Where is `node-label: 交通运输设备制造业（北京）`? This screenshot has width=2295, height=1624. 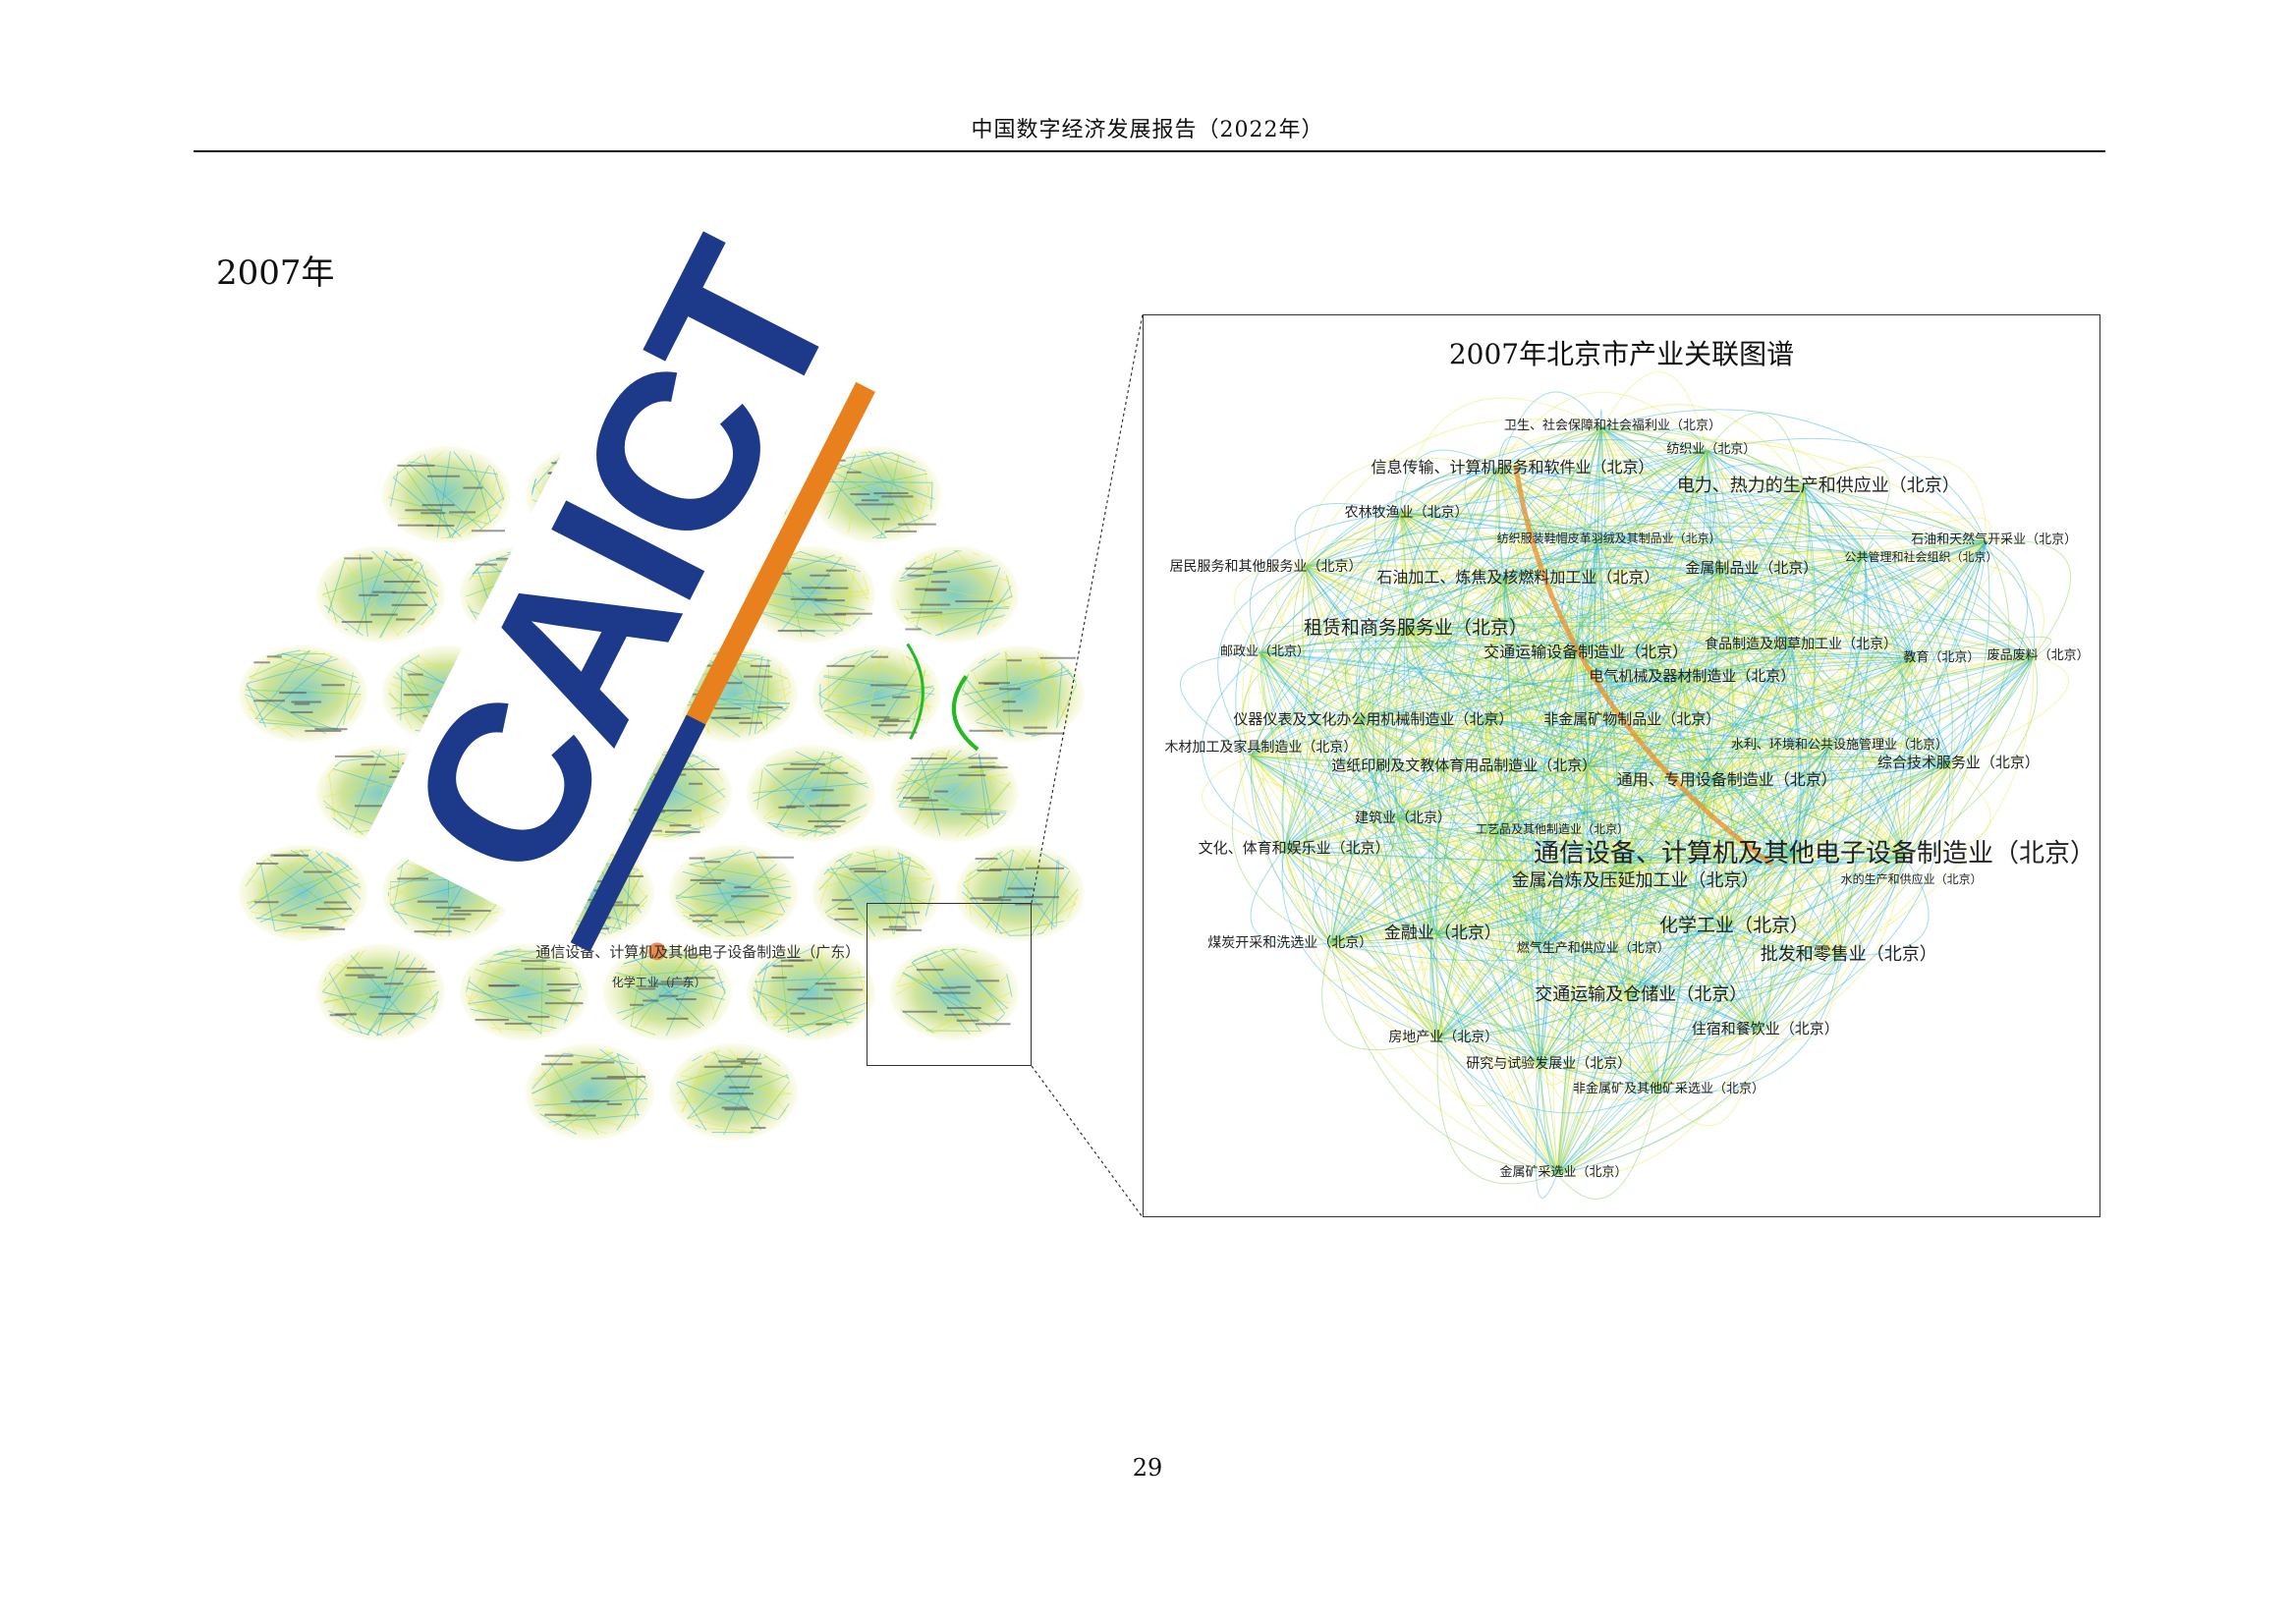
node-label: 交通运输设备制造业（北京） is located at coordinates (1586, 651).